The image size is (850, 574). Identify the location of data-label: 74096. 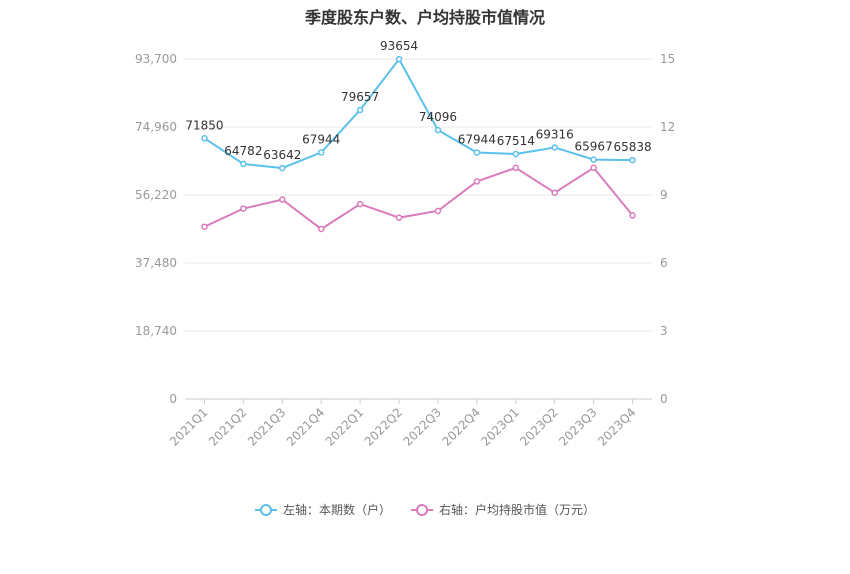
(438, 117).